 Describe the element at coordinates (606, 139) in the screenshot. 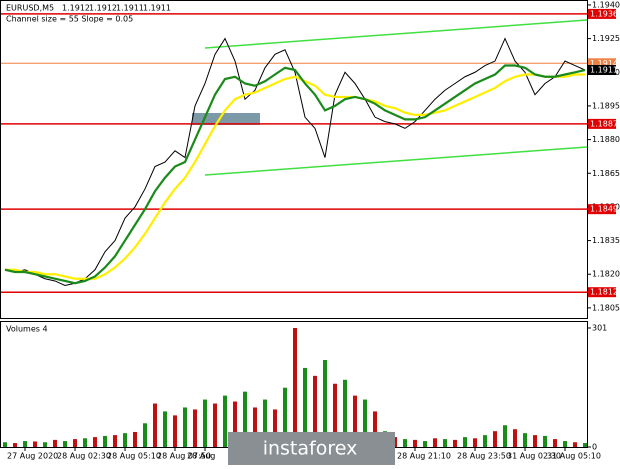

I see `y-tick-label: 1.1880` at that location.